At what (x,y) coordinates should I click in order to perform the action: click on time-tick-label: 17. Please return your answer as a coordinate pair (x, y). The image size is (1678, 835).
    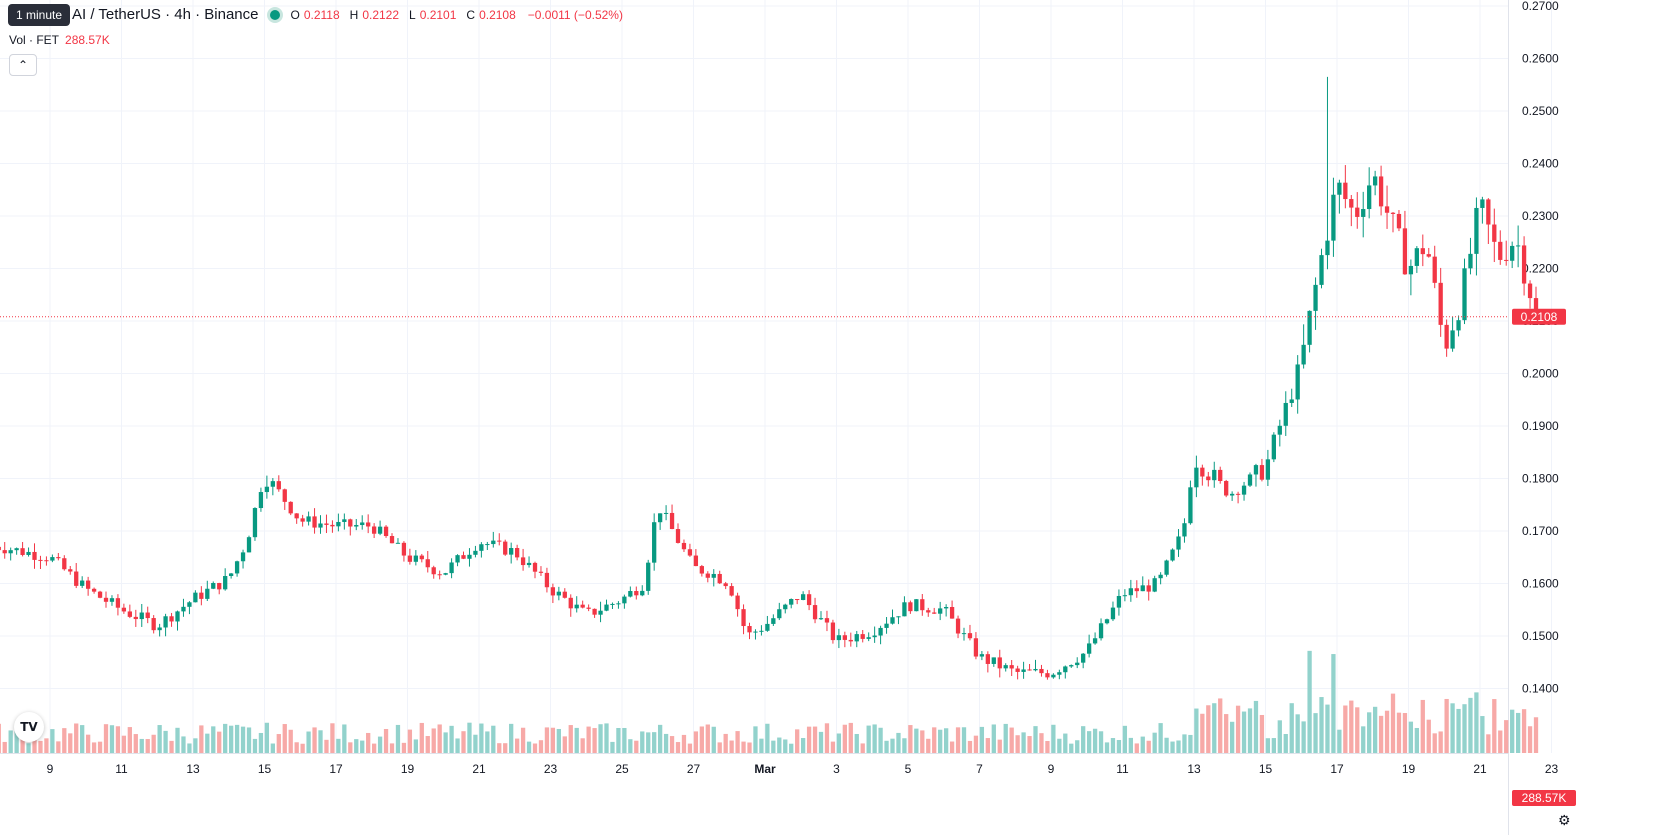
    Looking at the image, I should click on (1337, 769).